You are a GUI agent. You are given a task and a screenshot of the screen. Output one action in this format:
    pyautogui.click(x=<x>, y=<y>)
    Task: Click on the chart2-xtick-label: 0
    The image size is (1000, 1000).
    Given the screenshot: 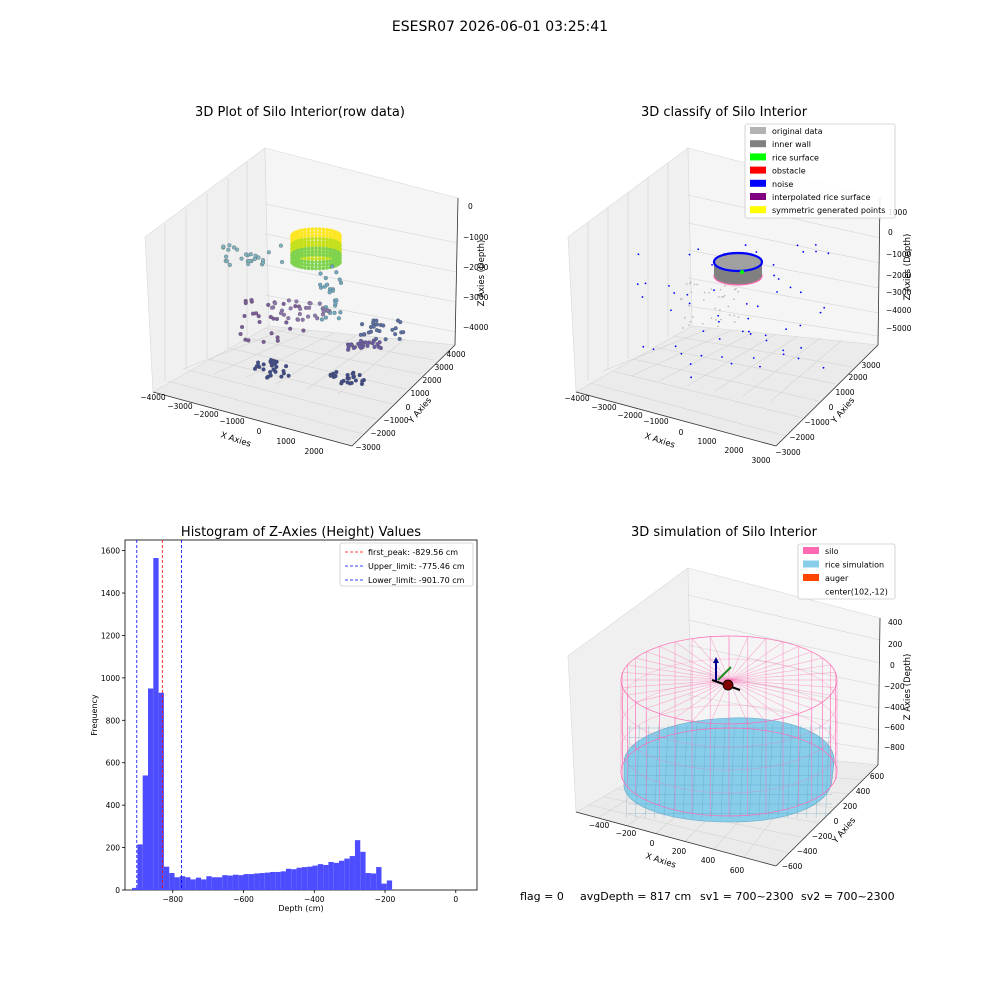 What is the action you would take?
    pyautogui.click(x=681, y=432)
    